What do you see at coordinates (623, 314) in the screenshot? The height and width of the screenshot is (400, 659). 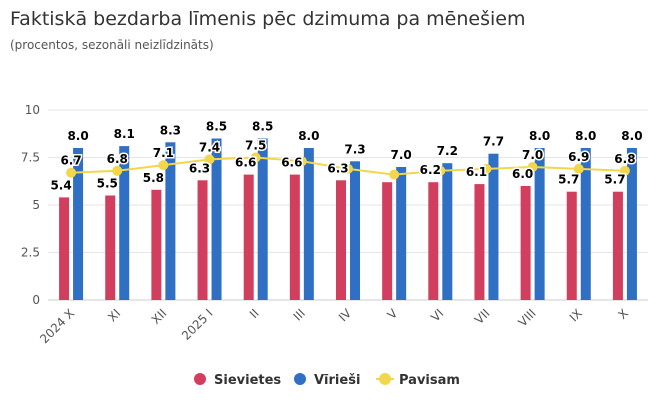 I see `x-tick-label: X` at bounding box center [623, 314].